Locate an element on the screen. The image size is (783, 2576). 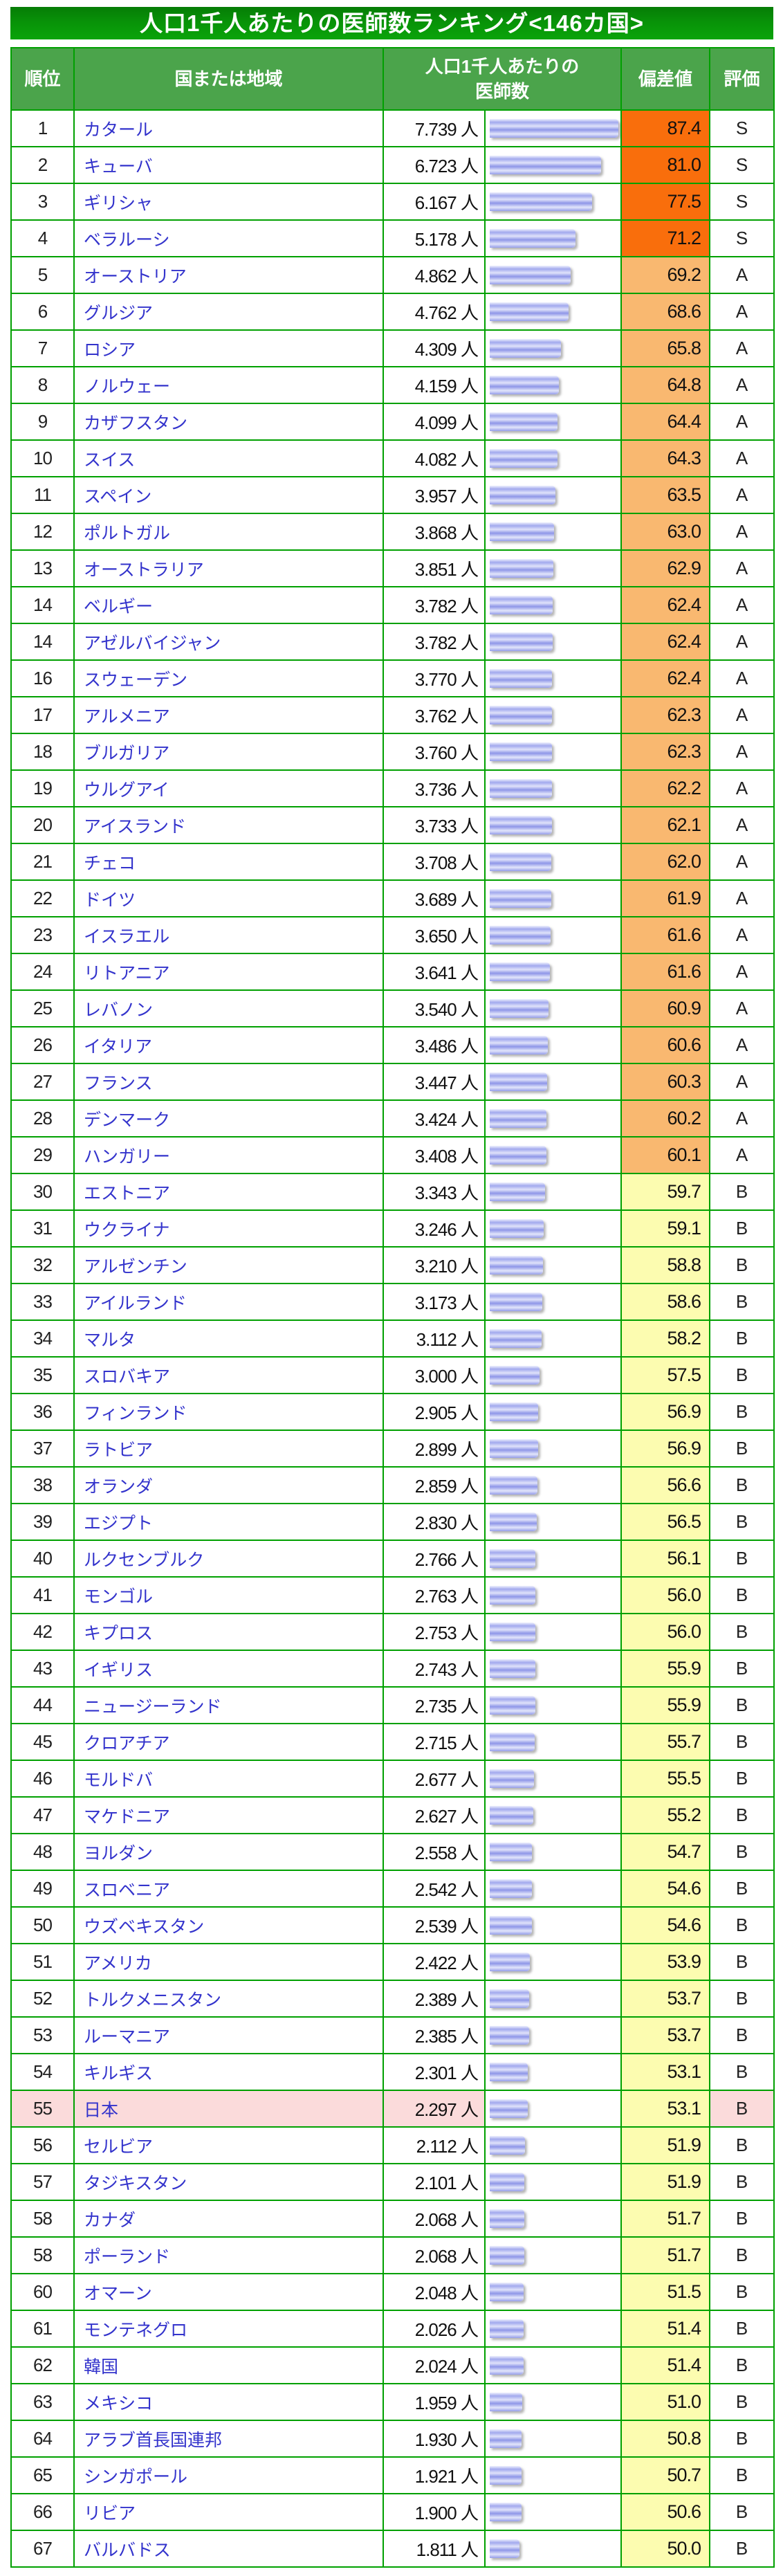
country-link: スロバキア is located at coordinates (228, 1375).